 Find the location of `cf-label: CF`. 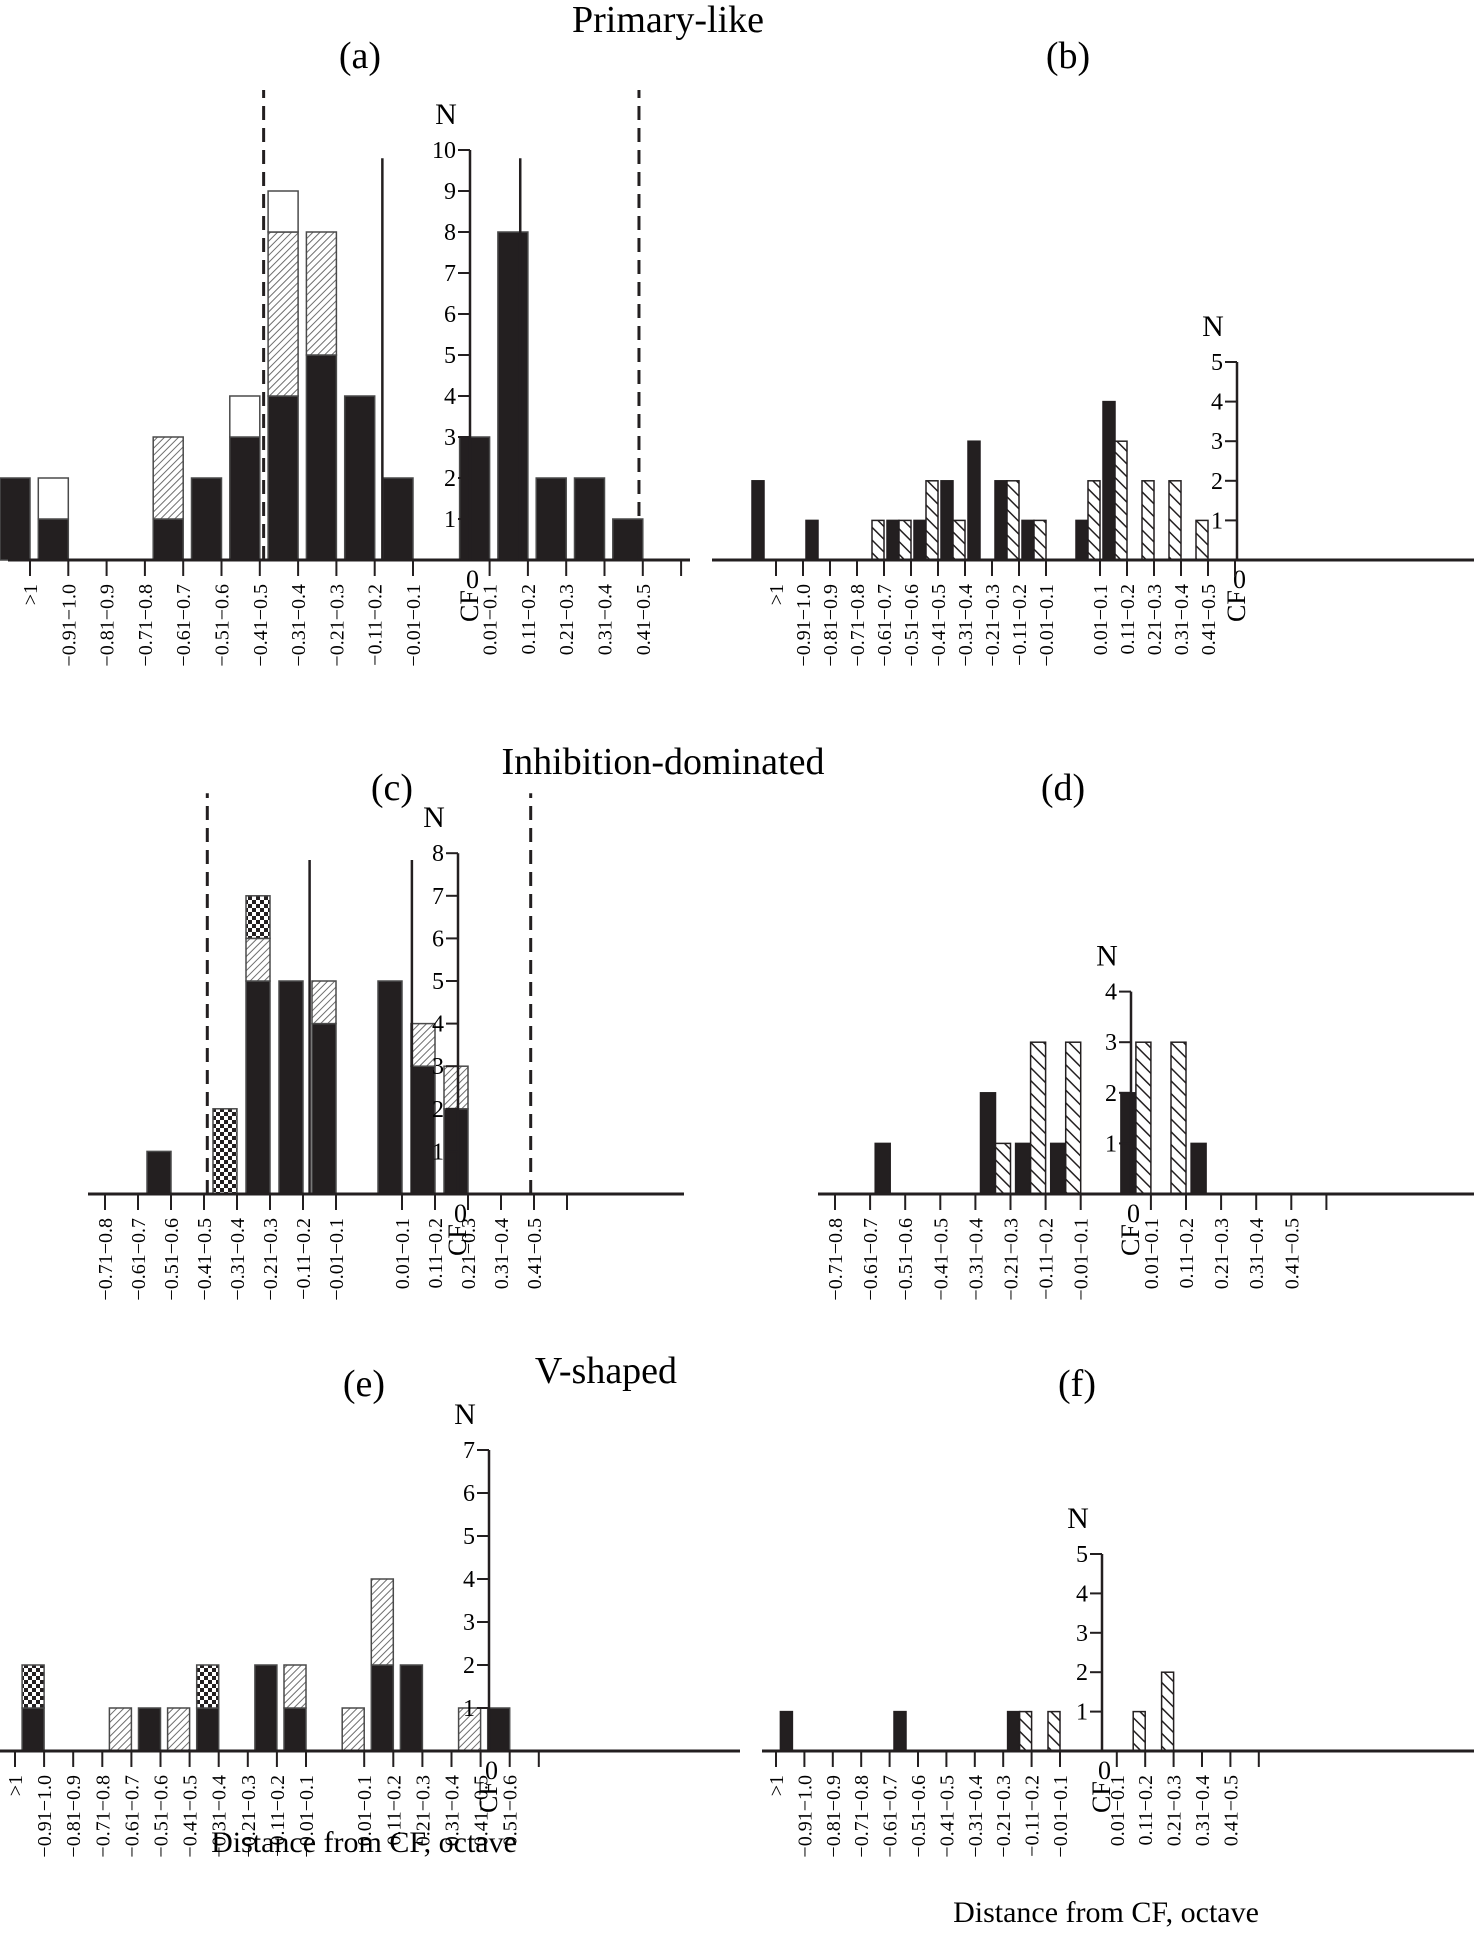

cf-label: CF is located at coordinates (1101, 1797).